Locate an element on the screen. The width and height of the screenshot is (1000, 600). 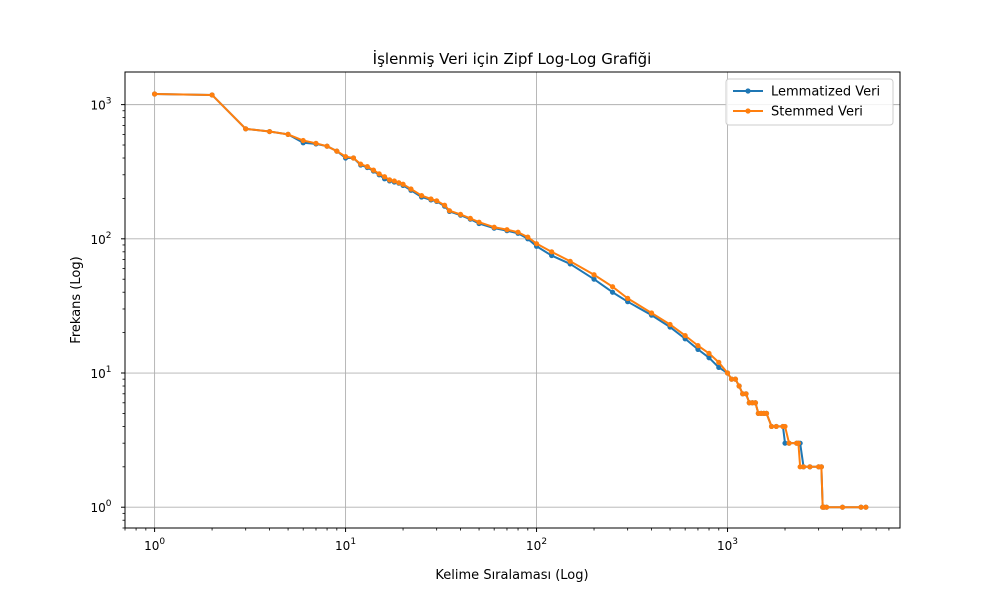
y-tick-label: 10⁰ is located at coordinates (100, 507).